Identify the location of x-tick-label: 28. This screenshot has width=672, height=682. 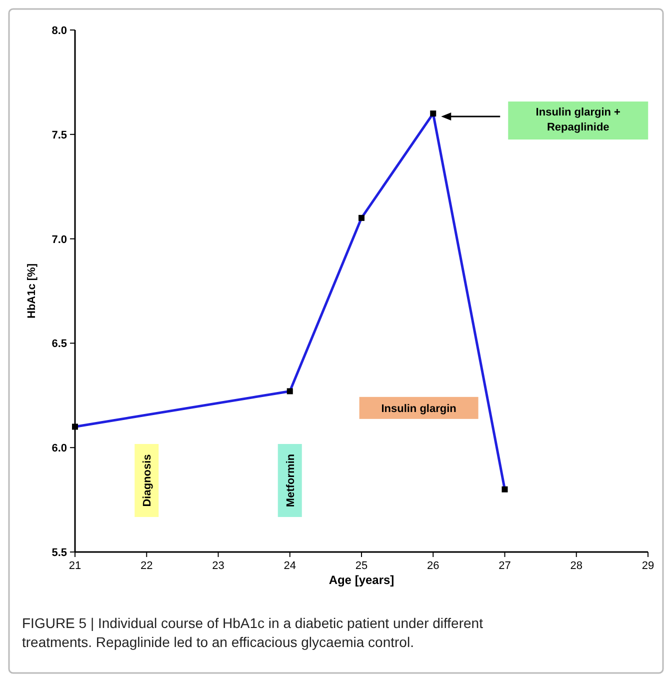
(576, 566).